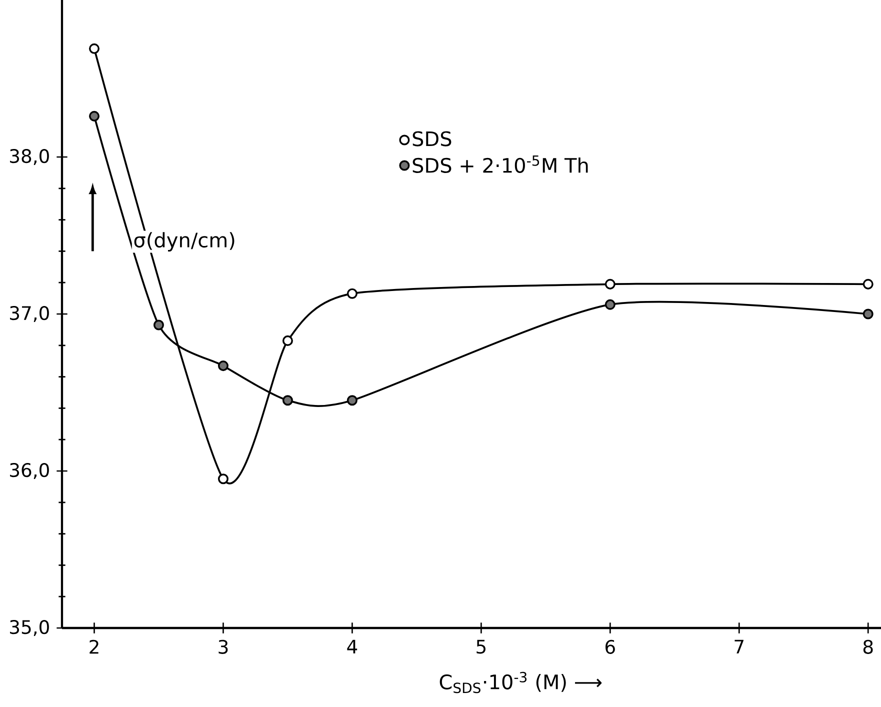  What do you see at coordinates (29, 314) in the screenshot?
I see `y-tick-label: 37,0` at bounding box center [29, 314].